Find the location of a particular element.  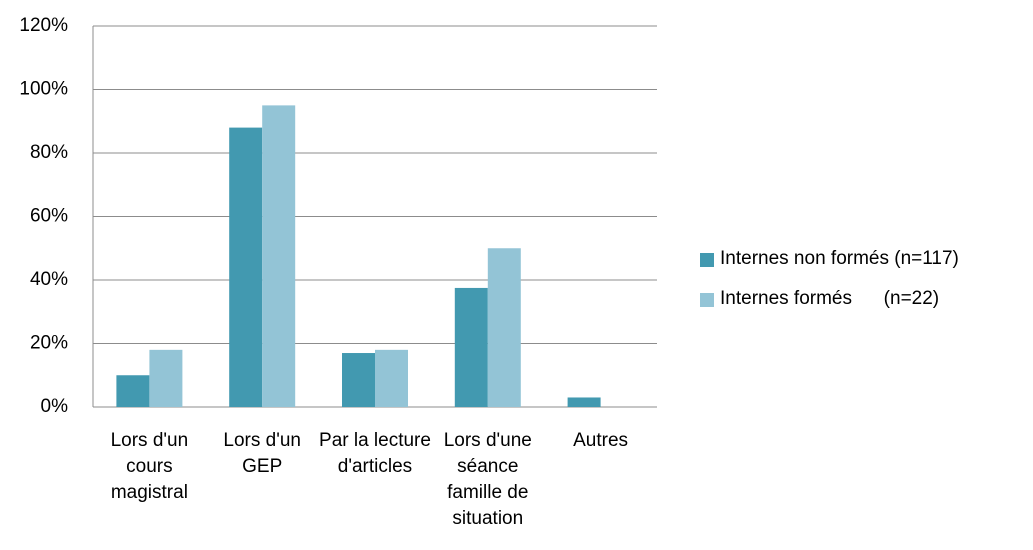

x-tick-label: Par la lecture d'articles is located at coordinates (375, 453).